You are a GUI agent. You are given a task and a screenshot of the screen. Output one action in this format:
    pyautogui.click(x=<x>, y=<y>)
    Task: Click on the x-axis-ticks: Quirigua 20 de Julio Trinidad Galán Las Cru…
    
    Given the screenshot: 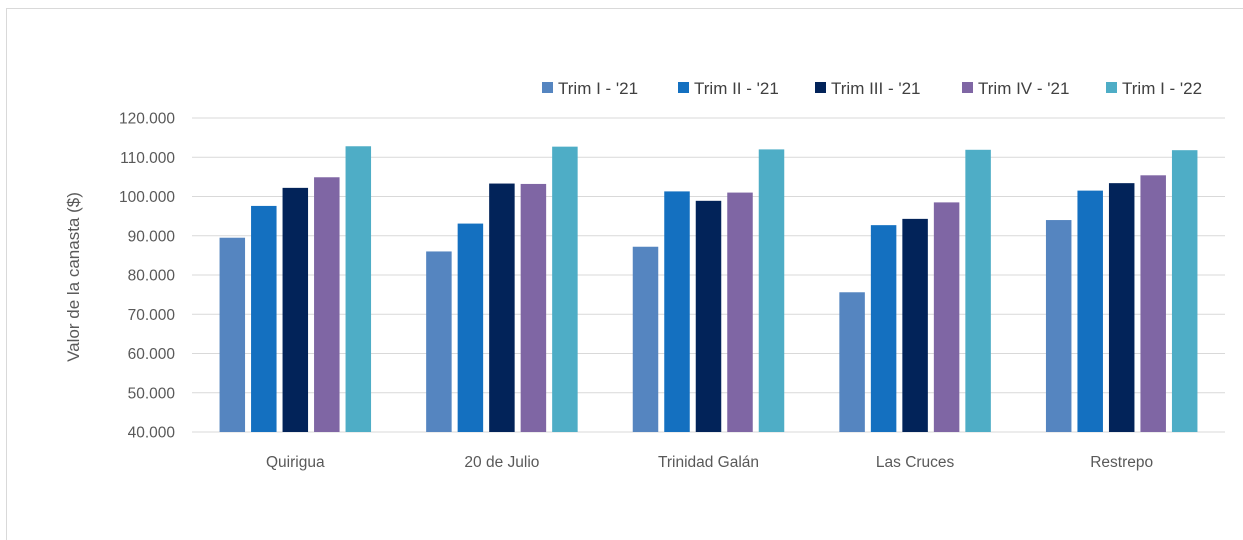 What is the action you would take?
    pyautogui.click(x=709, y=462)
    